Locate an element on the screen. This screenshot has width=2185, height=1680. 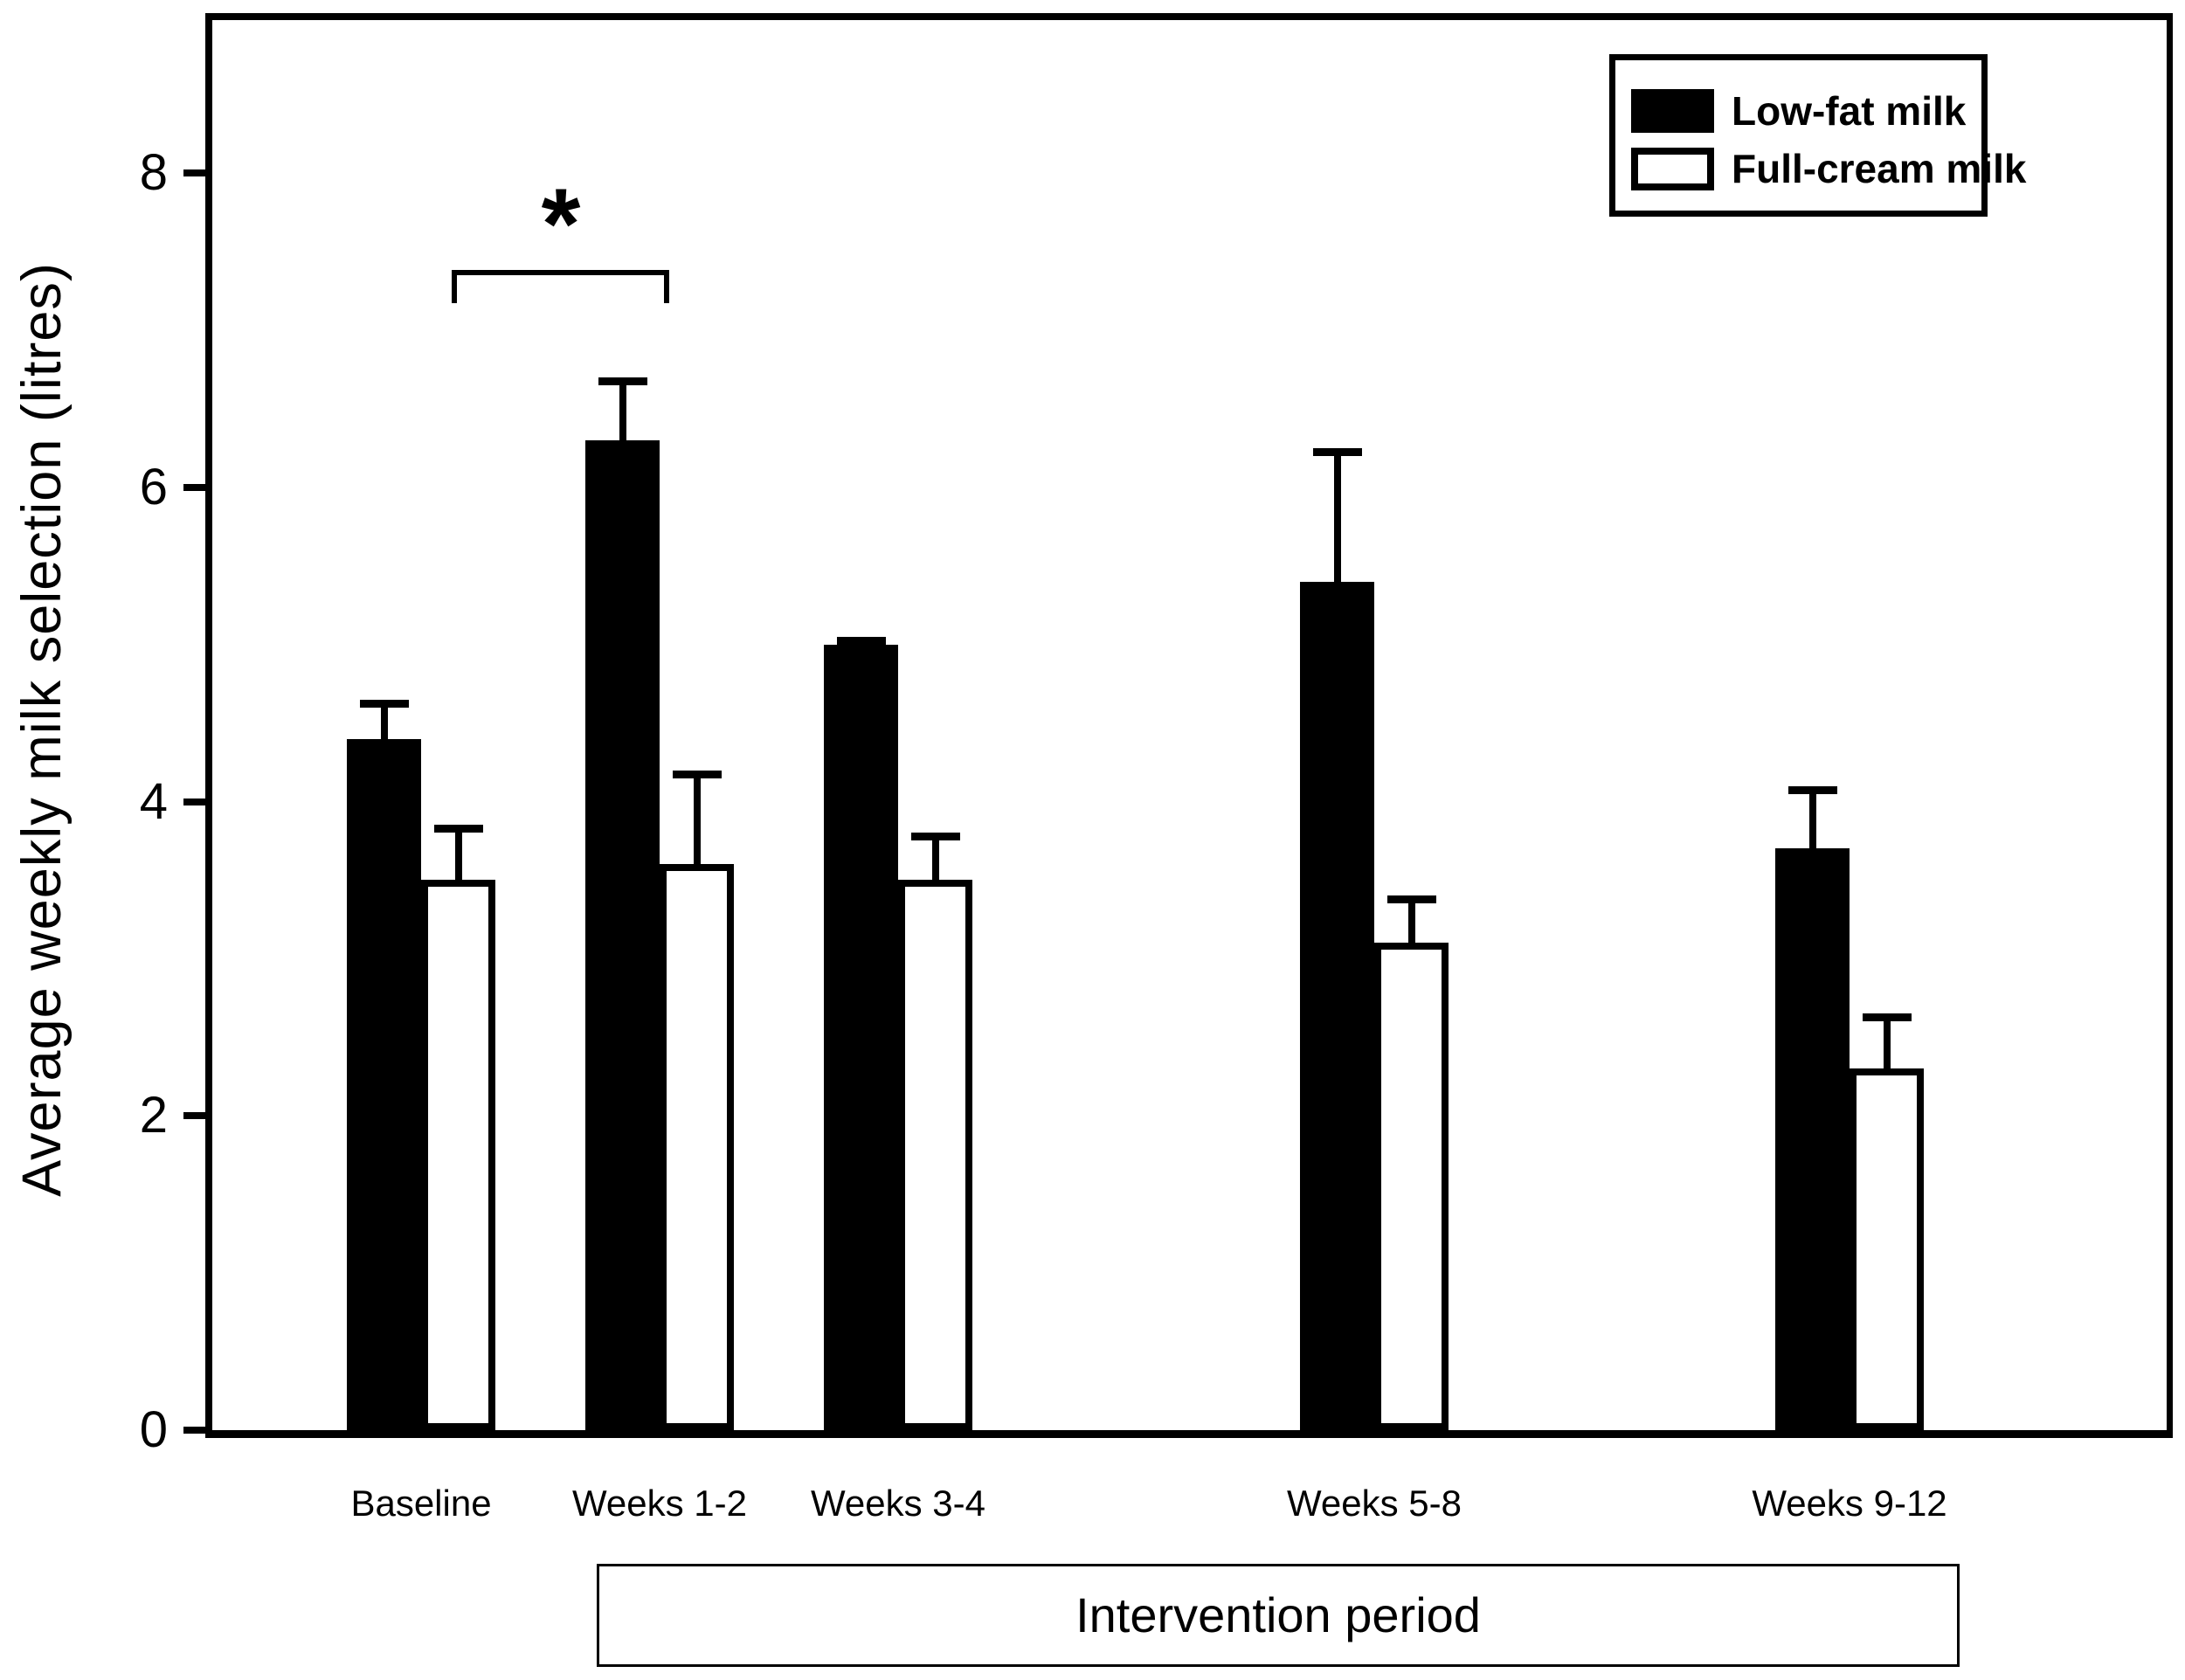
y-axis-line is located at coordinates (208, 725).